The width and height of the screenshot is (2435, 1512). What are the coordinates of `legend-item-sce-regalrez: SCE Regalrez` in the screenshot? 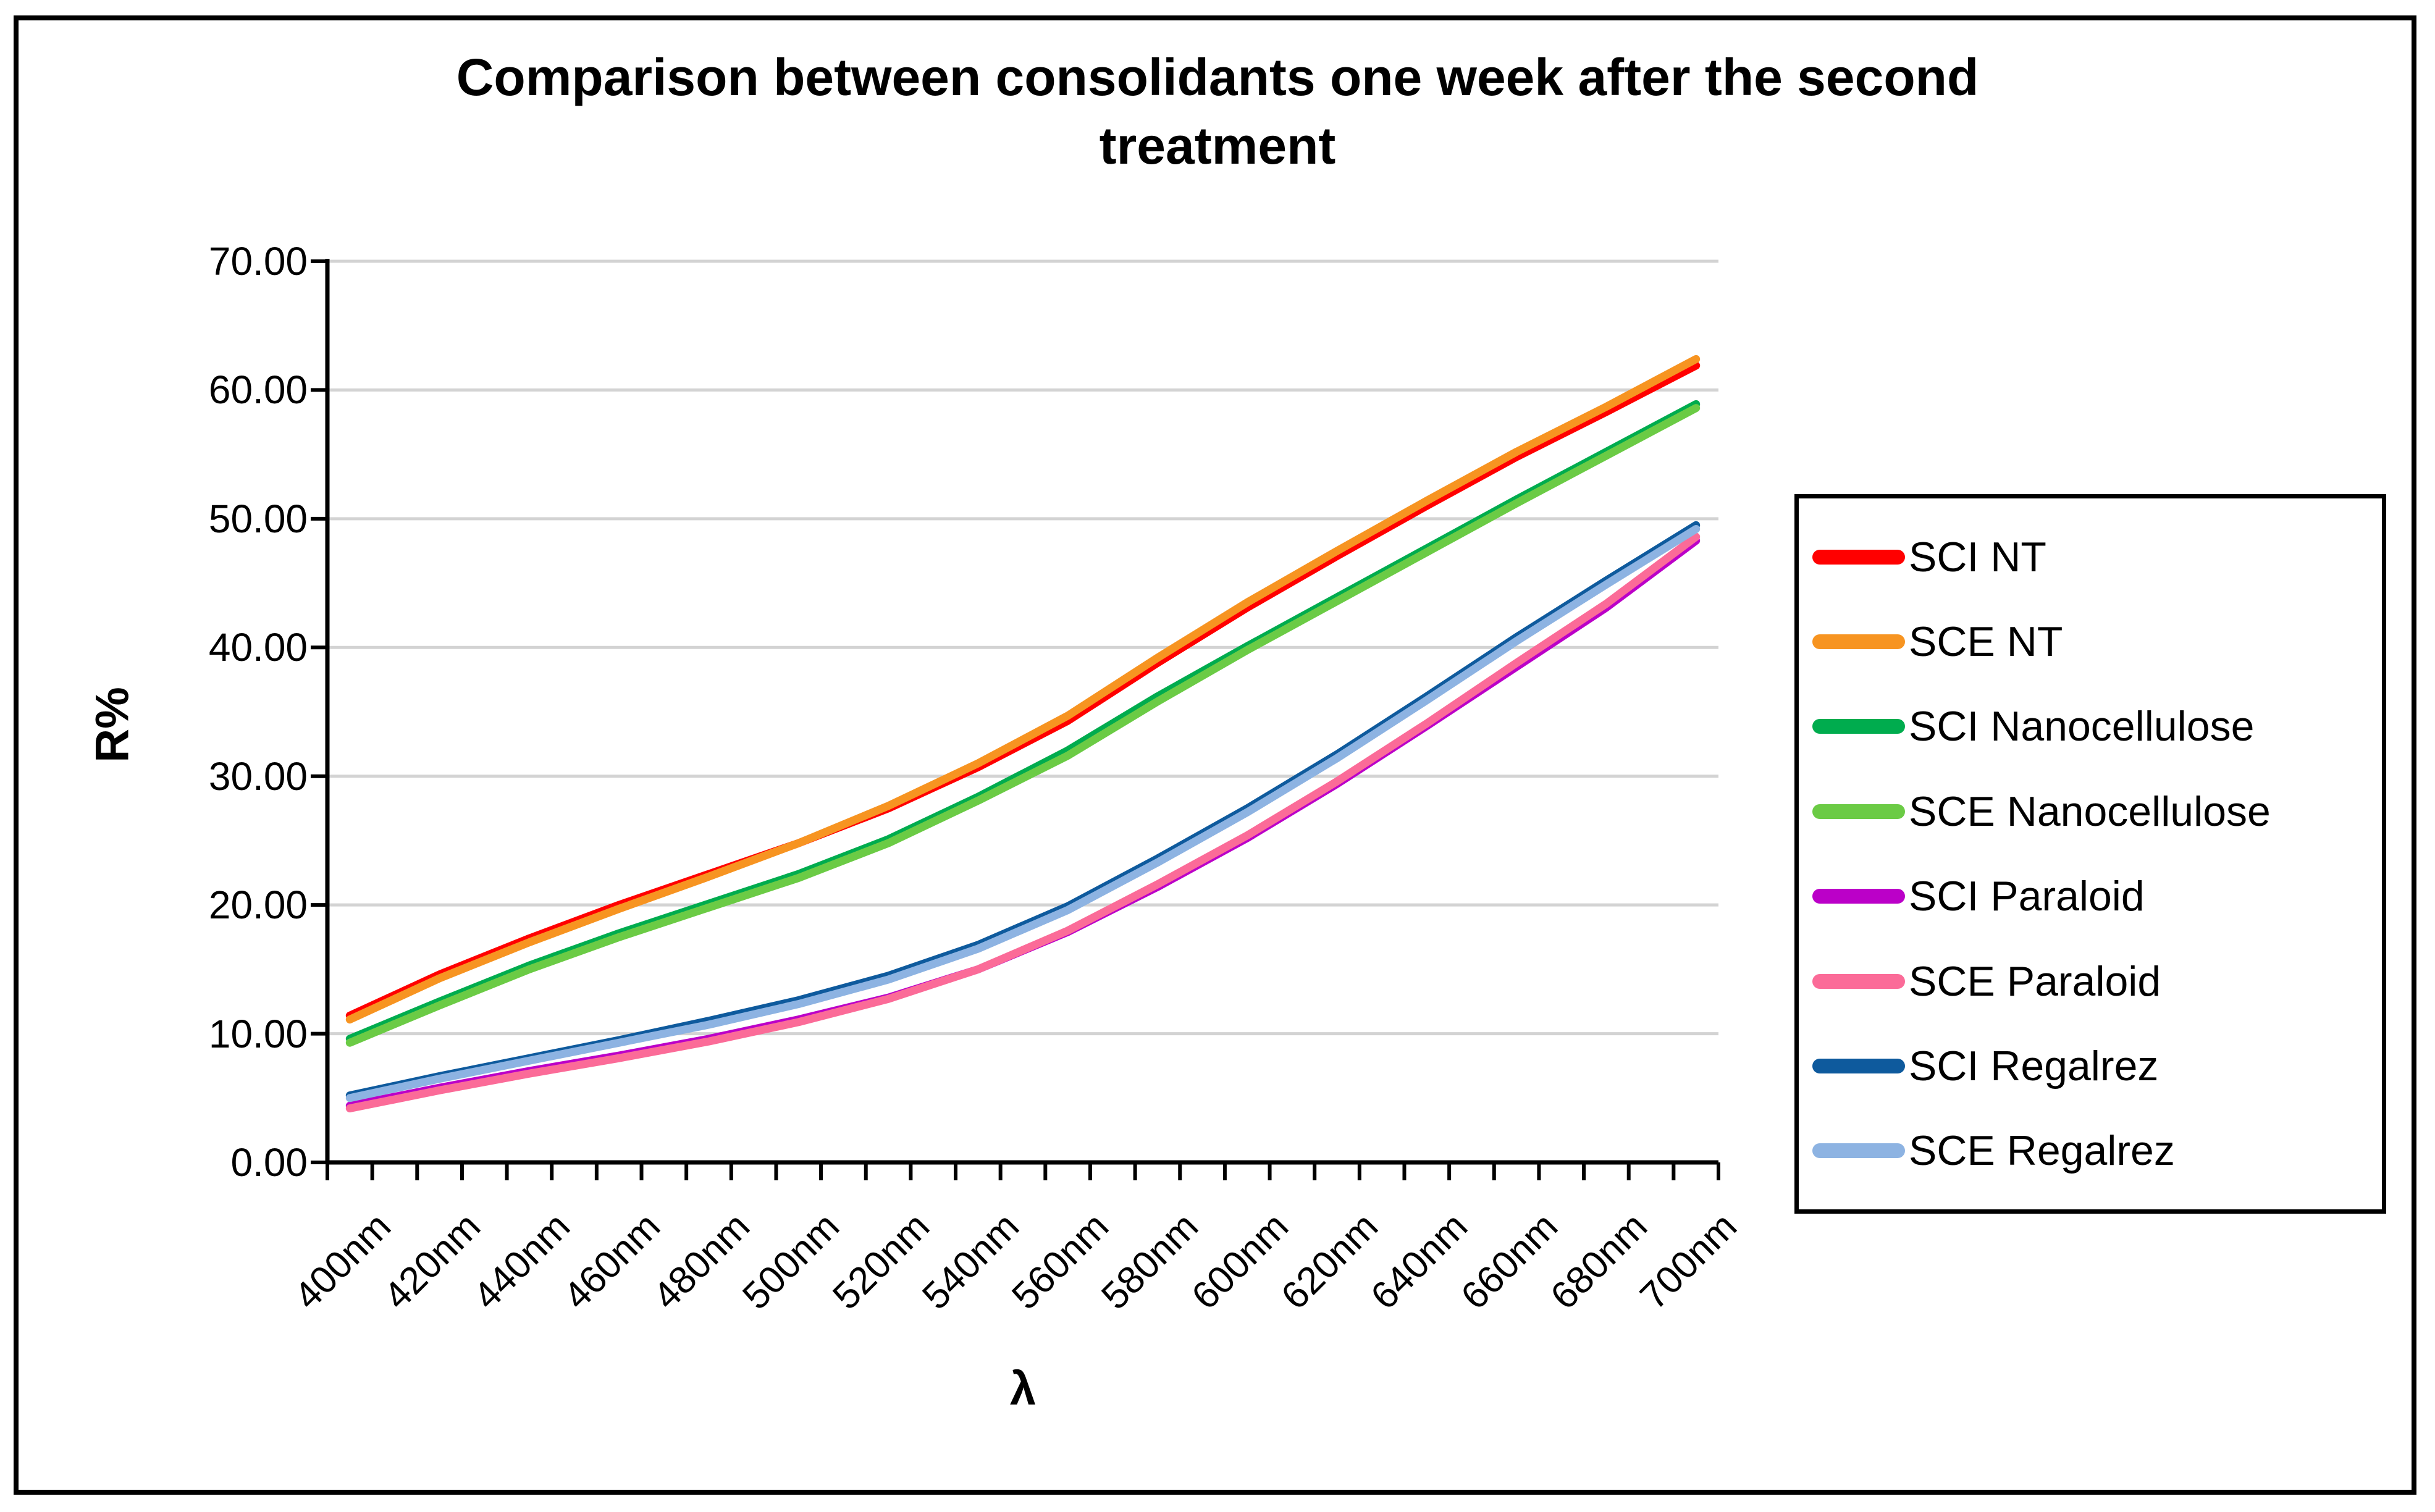 It's located at (2097, 1151).